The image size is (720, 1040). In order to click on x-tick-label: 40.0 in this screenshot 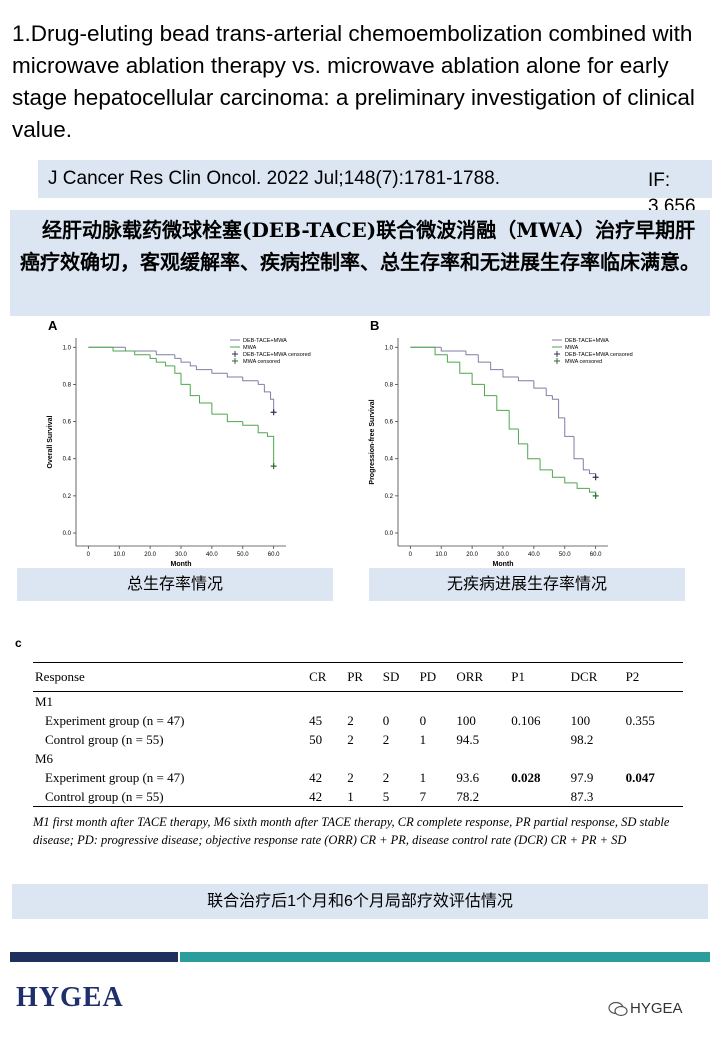, I will do `click(212, 555)`.